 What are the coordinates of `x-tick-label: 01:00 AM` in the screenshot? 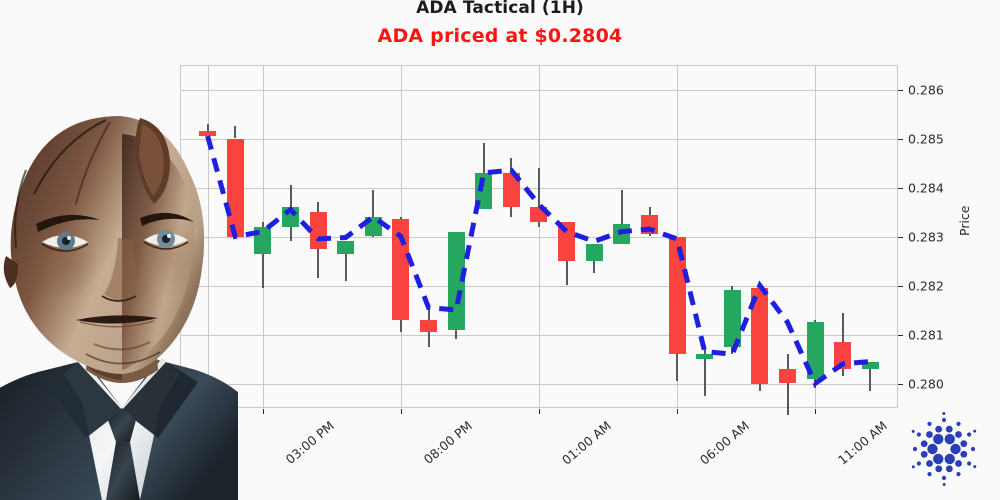 It's located at (586, 443).